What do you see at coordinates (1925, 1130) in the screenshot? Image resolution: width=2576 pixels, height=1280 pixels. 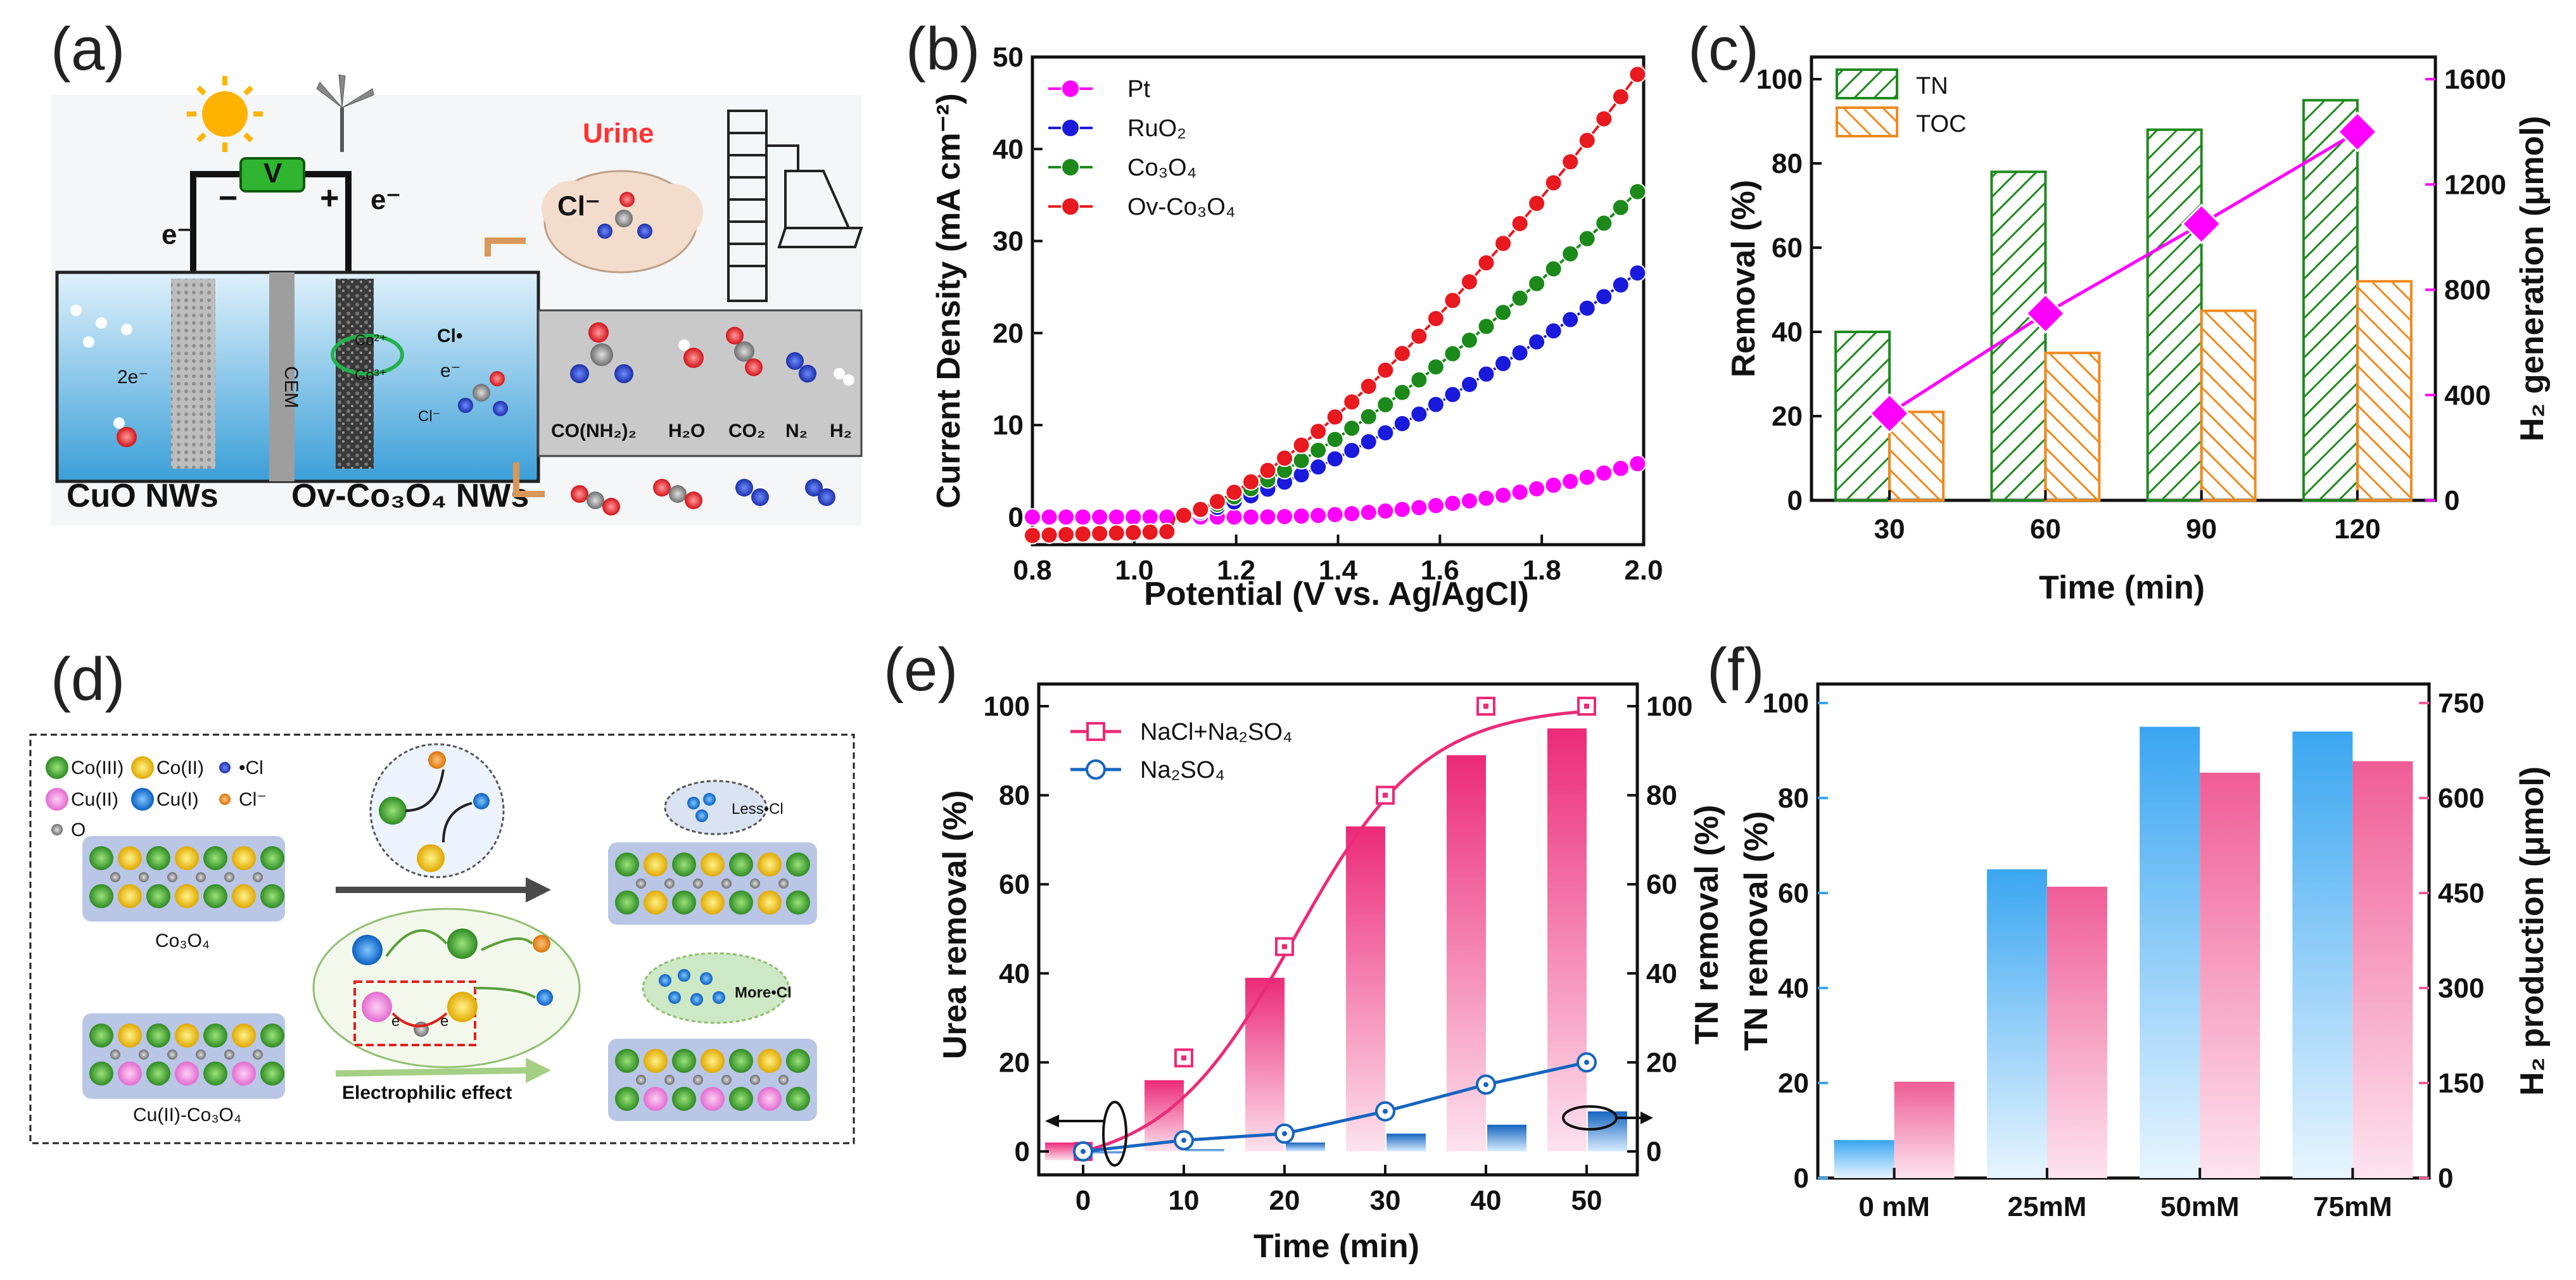 I see `bar-h2-production` at bounding box center [1925, 1130].